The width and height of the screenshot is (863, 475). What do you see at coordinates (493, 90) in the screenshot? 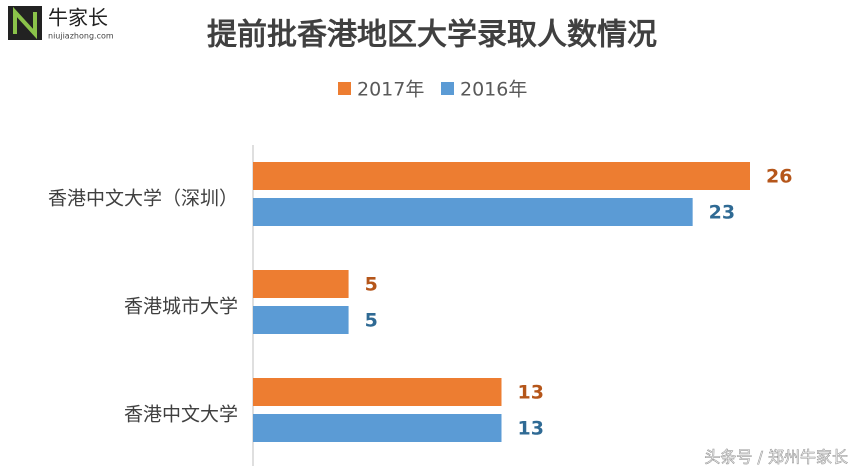
I see `legend-label: 2016年` at bounding box center [493, 90].